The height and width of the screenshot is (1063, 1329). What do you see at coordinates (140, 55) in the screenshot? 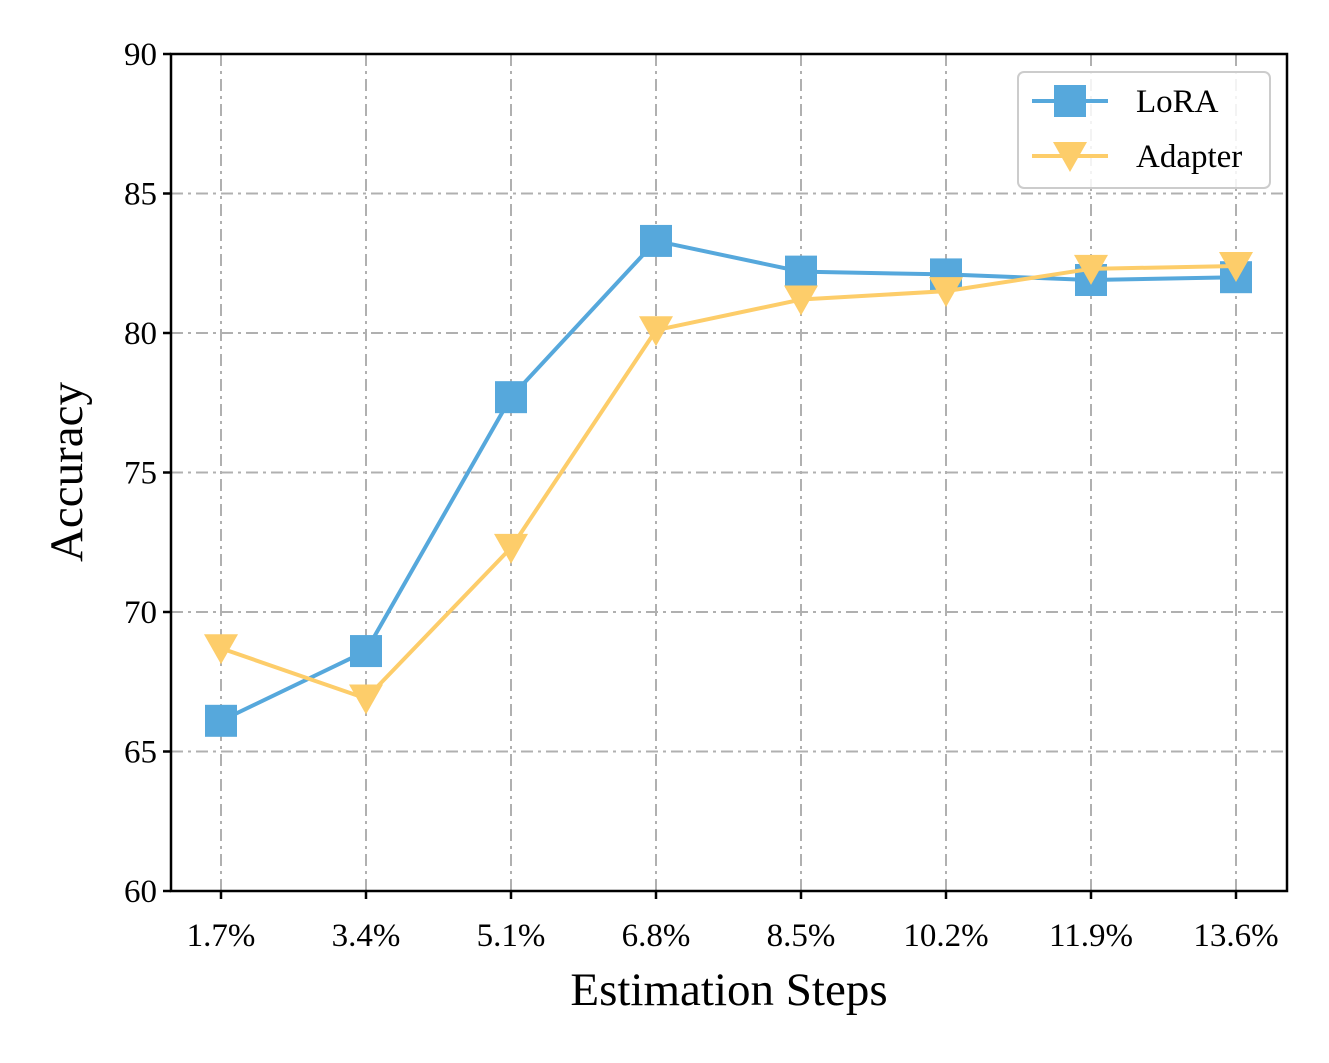
I see `y-tick-label: 90` at bounding box center [140, 55].